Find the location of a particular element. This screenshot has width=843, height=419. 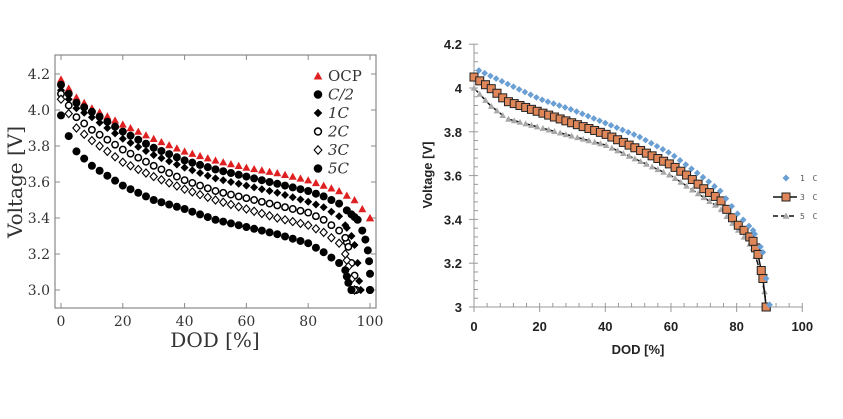

left-y-tick-label: 3.8 is located at coordinates (39, 147).